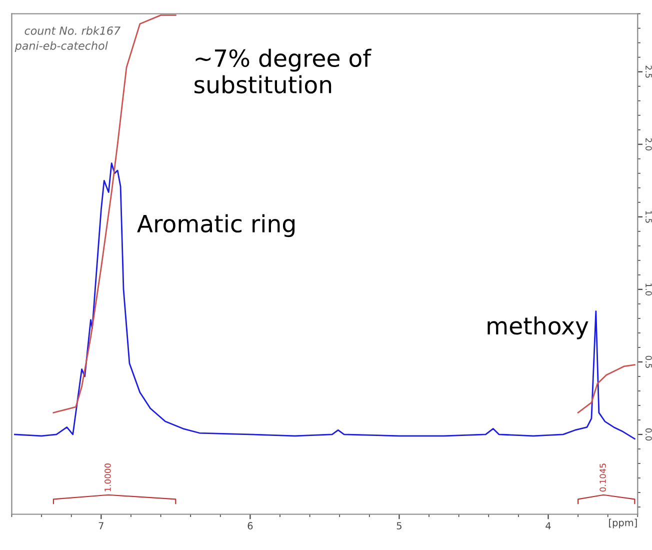 Image resolution: width=652 pixels, height=550 pixels. What do you see at coordinates (538, 328) in the screenshot?
I see `annotation: methoxy` at bounding box center [538, 328].